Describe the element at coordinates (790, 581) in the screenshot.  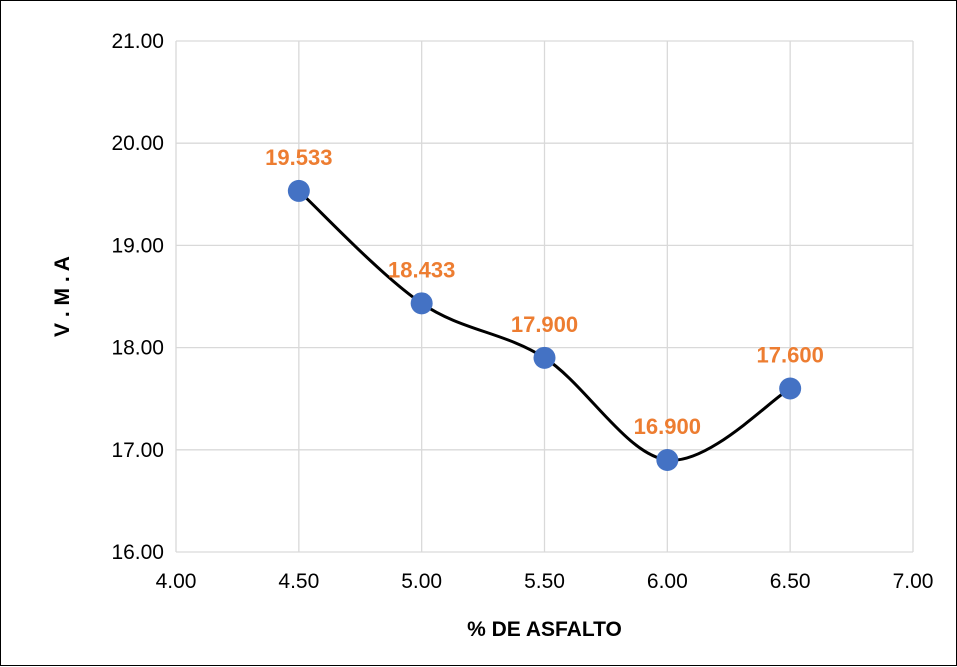
I see `x-tick-label: 6.50` at that location.